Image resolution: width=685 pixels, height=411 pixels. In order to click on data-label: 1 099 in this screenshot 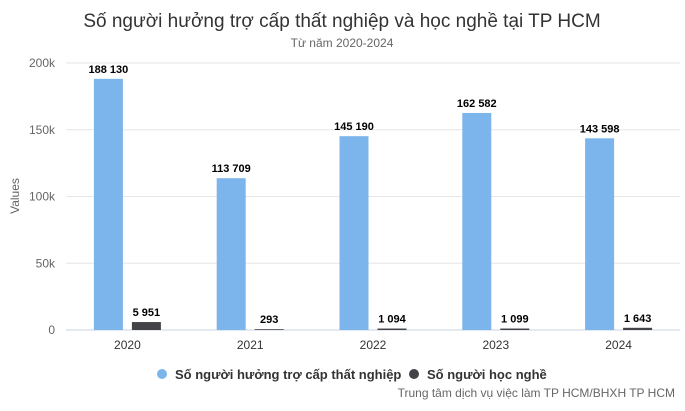, I will do `click(515, 320)`.